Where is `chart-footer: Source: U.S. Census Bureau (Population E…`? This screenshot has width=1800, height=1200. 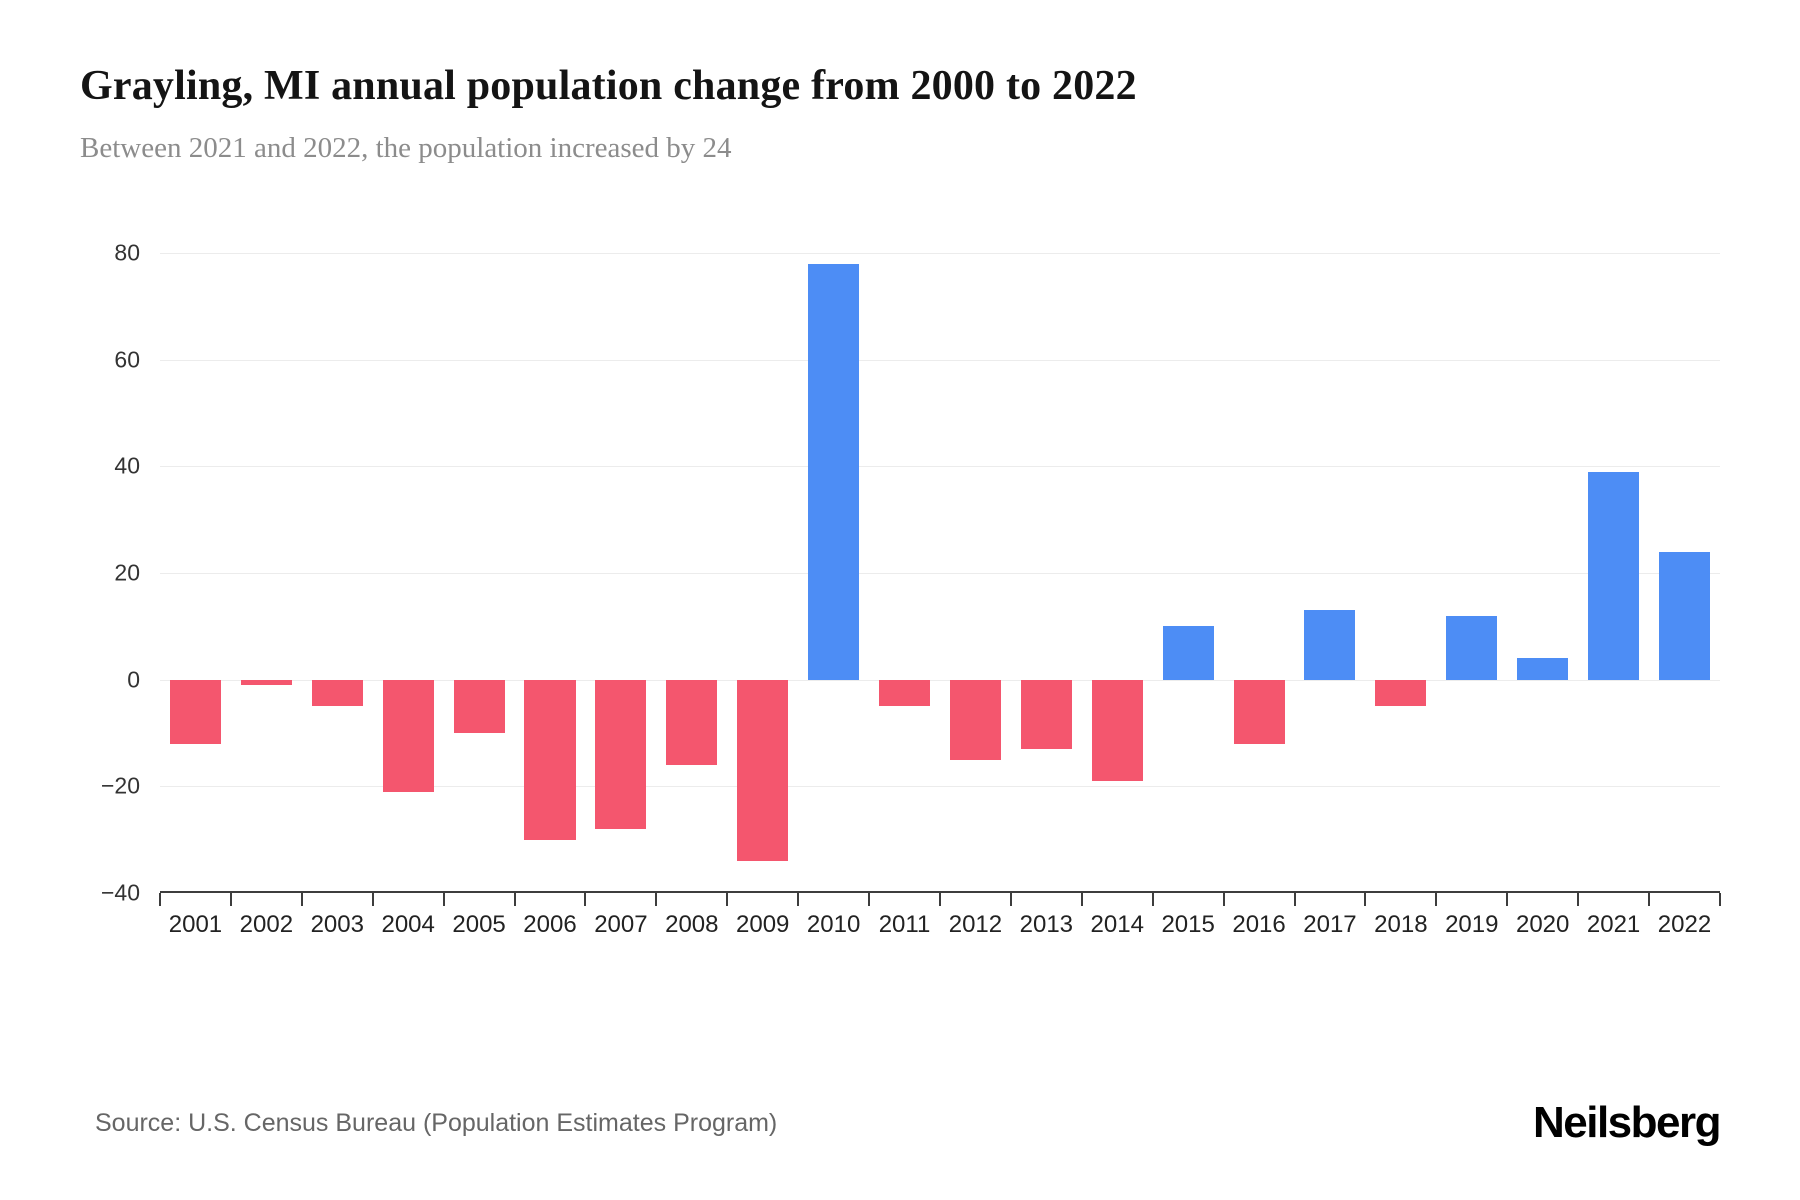 chart-footer: Source: U.S. Census Bureau (Population E… is located at coordinates (908, 1123).